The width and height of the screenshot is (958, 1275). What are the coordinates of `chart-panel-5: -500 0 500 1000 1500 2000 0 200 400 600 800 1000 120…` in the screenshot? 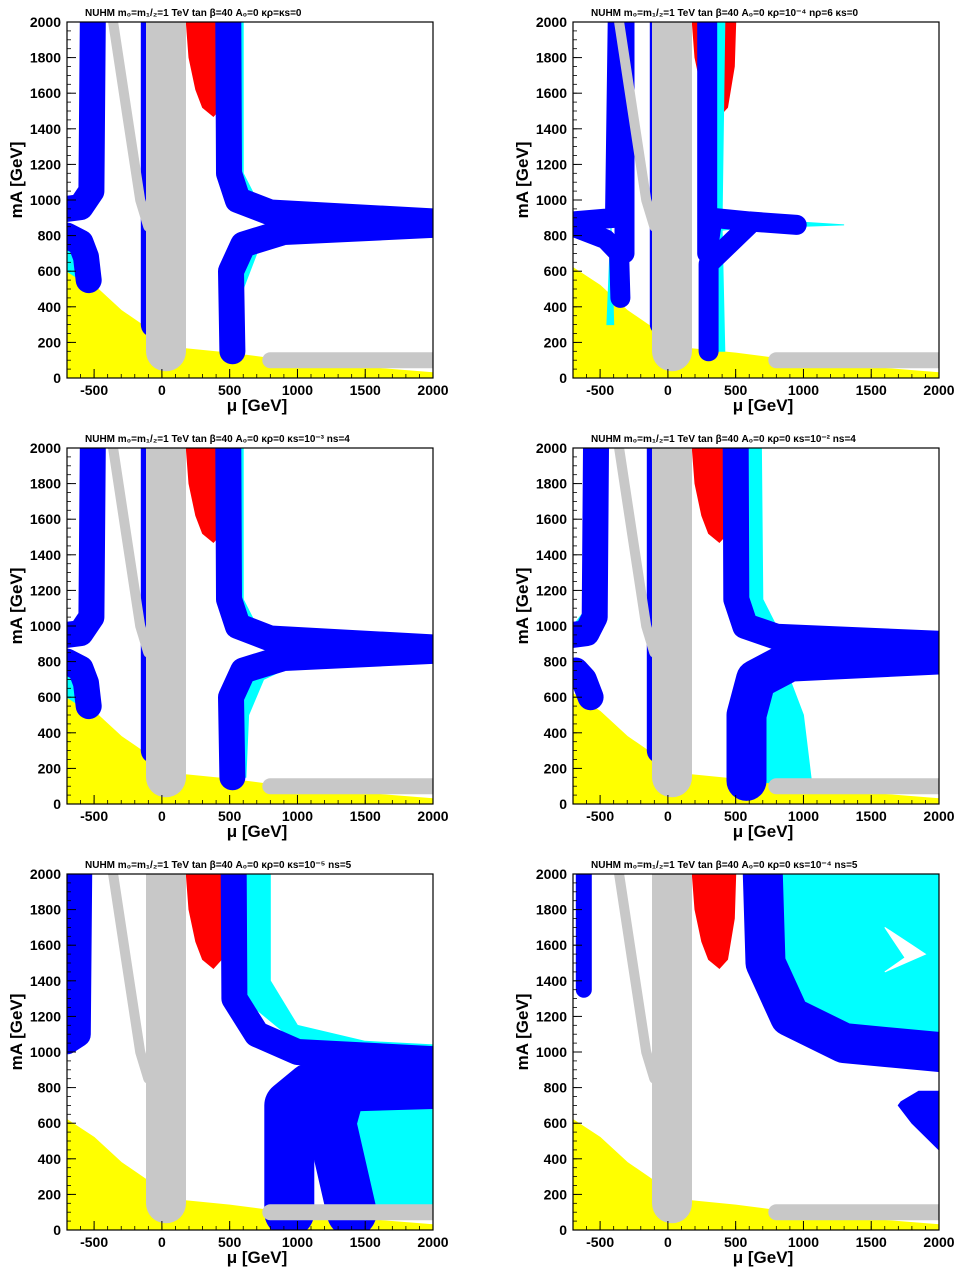 It's located at (228, 1063).